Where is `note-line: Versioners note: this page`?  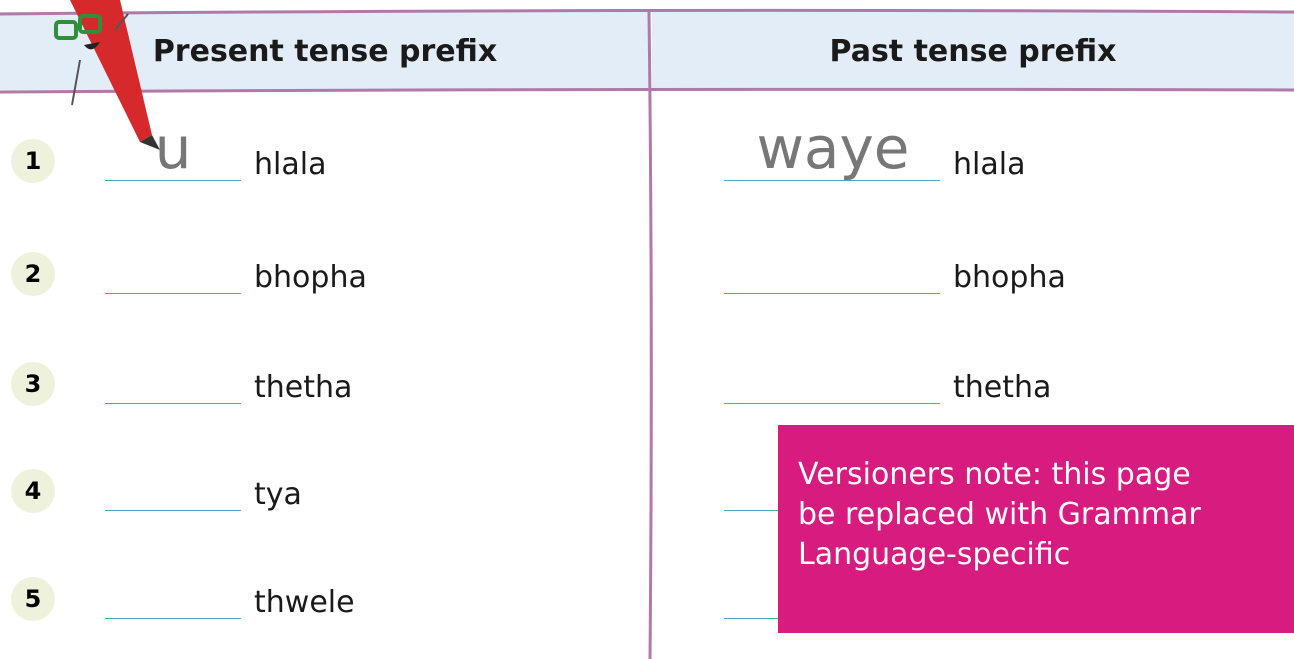 note-line: Versioners note: this page is located at coordinates (994, 474).